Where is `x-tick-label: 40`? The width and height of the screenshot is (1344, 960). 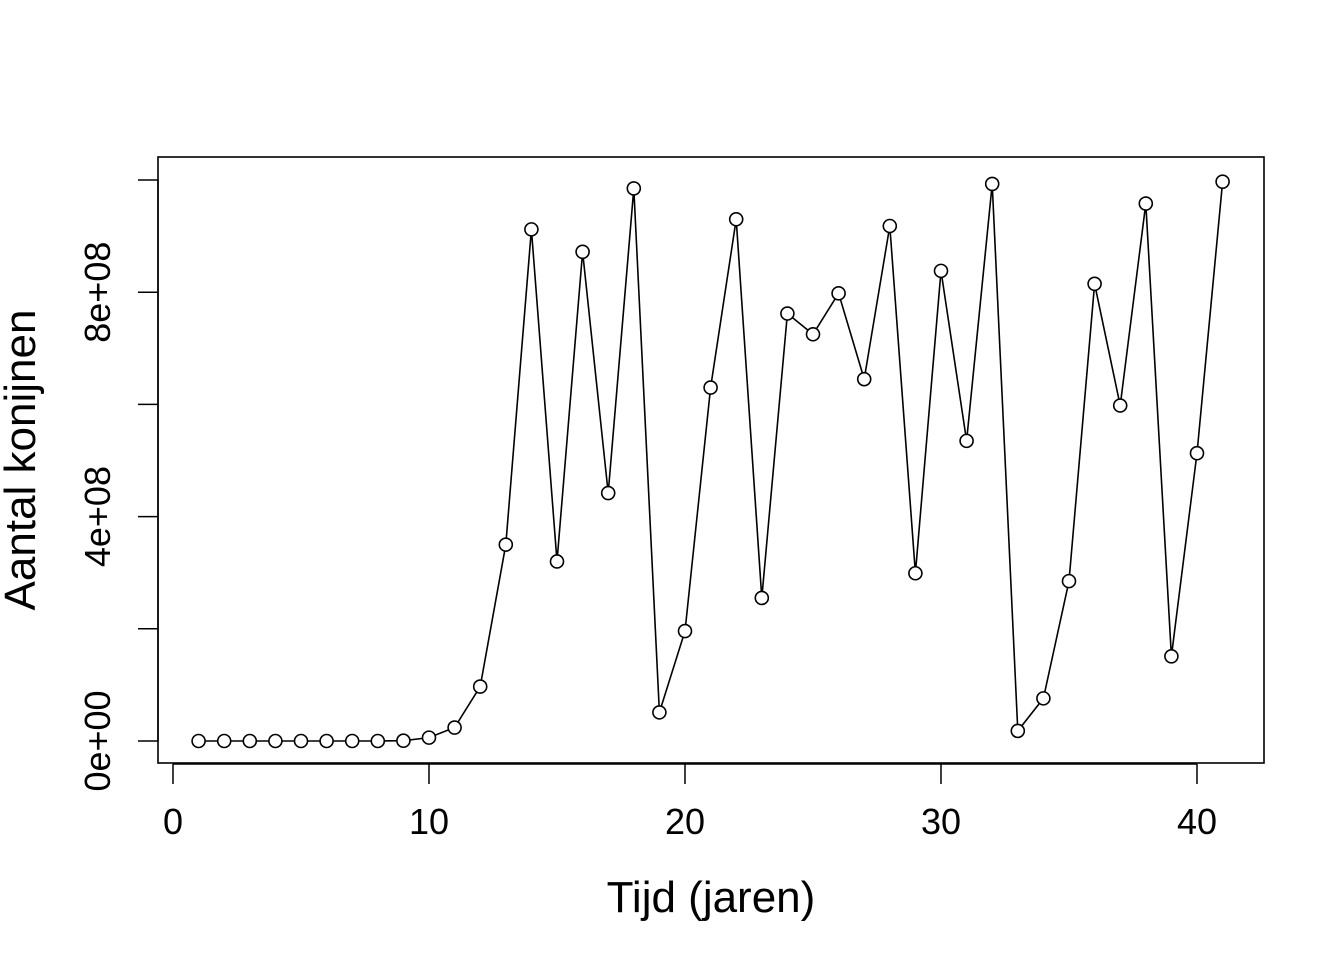 x-tick-label: 40 is located at coordinates (1197, 821).